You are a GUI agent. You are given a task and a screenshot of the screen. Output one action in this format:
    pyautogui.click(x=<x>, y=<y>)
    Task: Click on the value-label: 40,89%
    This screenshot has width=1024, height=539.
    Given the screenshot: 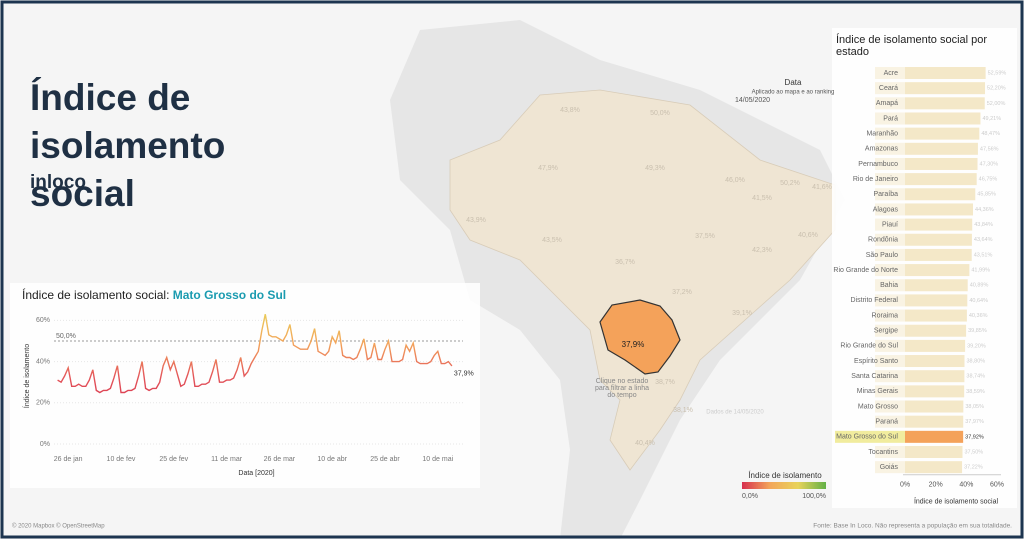 What is the action you would take?
    pyautogui.click(x=979, y=286)
    